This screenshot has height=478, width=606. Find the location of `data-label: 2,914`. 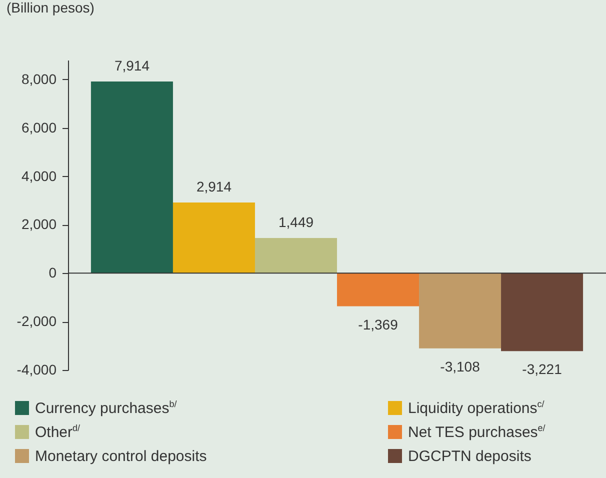

data-label: 2,914 is located at coordinates (214, 186).